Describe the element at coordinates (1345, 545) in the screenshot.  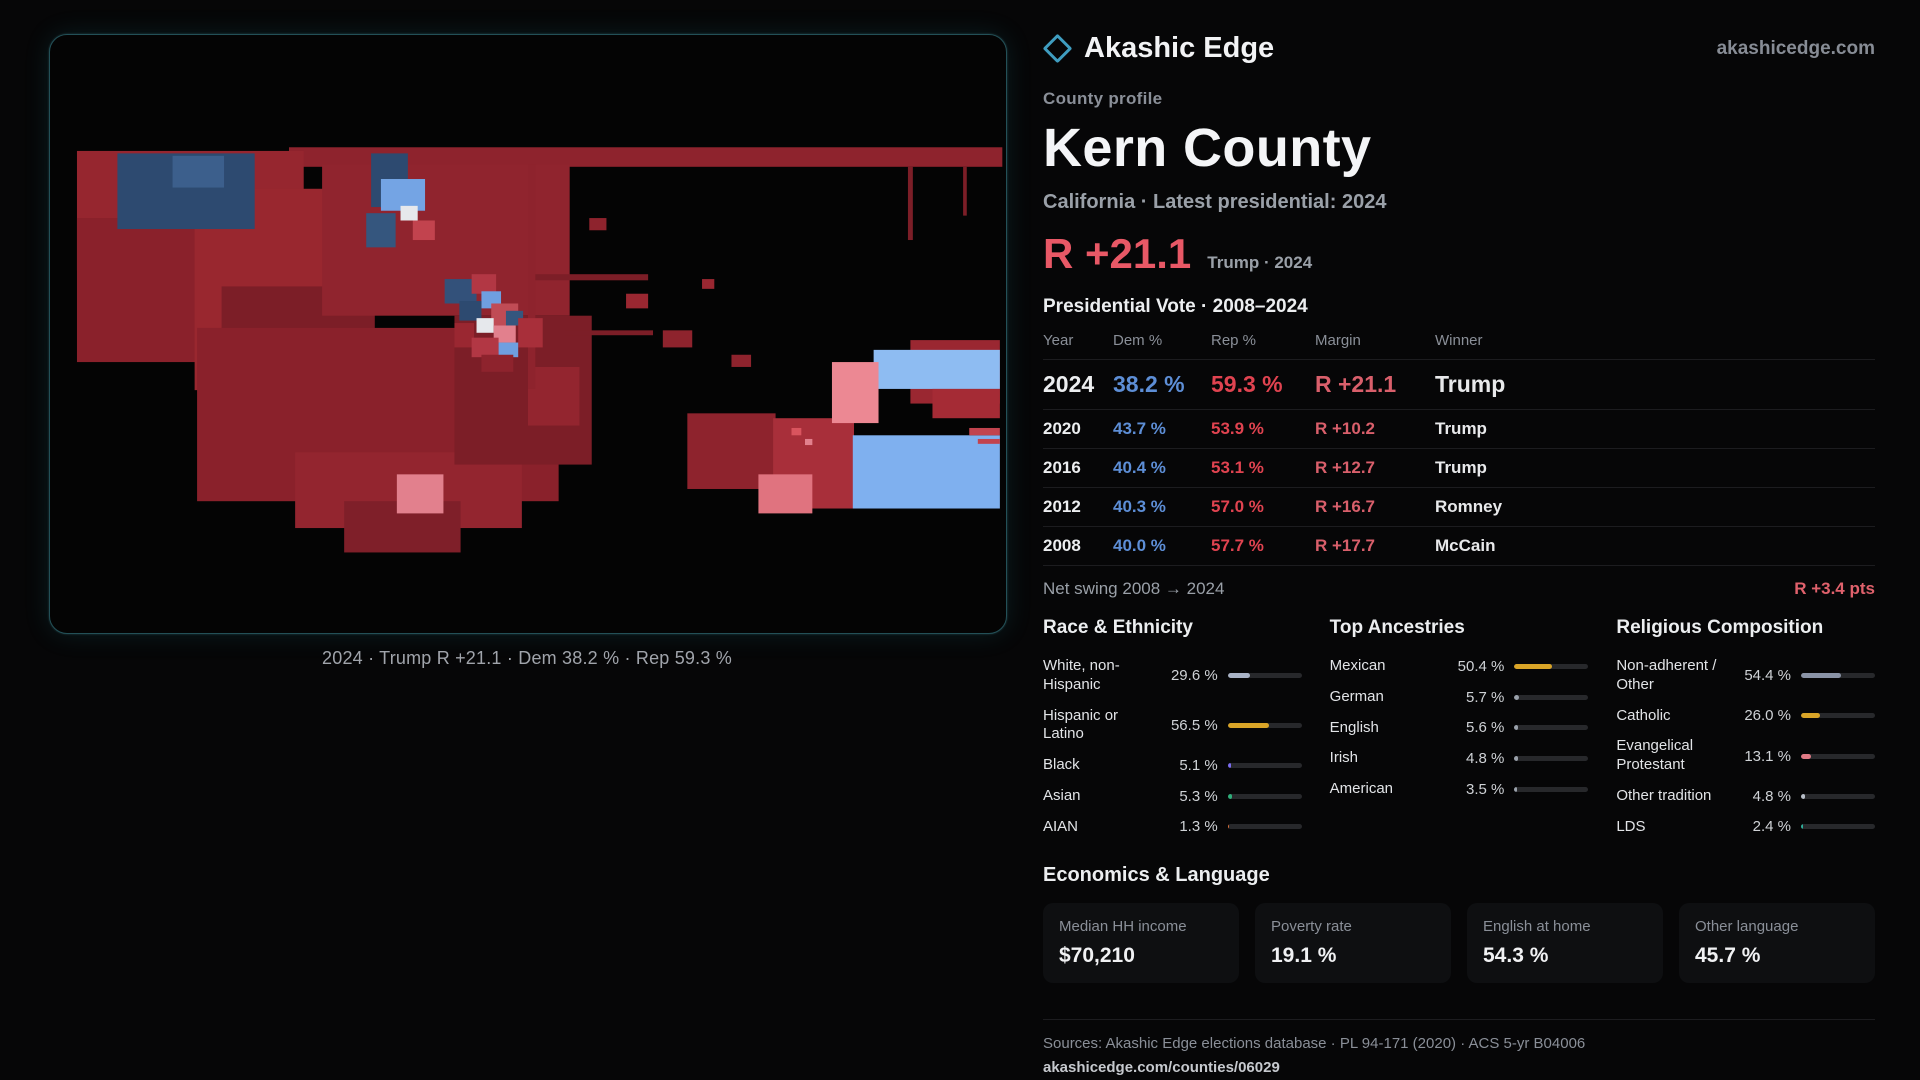
I see `vote-margin: R +17.7` at that location.